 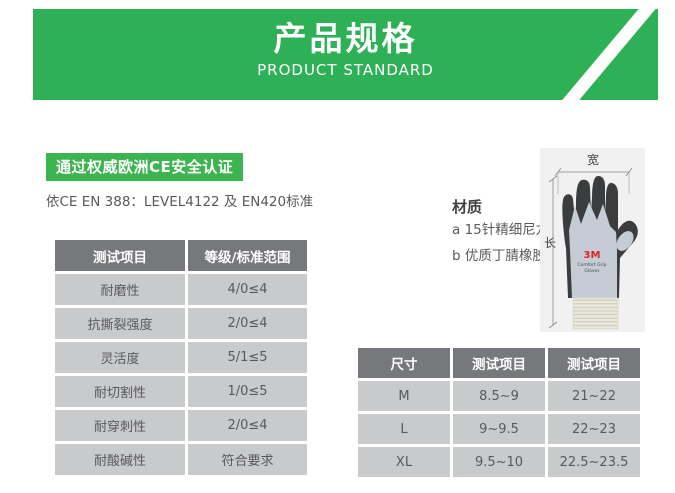 What do you see at coordinates (247, 255) in the screenshot?
I see `column-header: 等级/标准范围` at bounding box center [247, 255].